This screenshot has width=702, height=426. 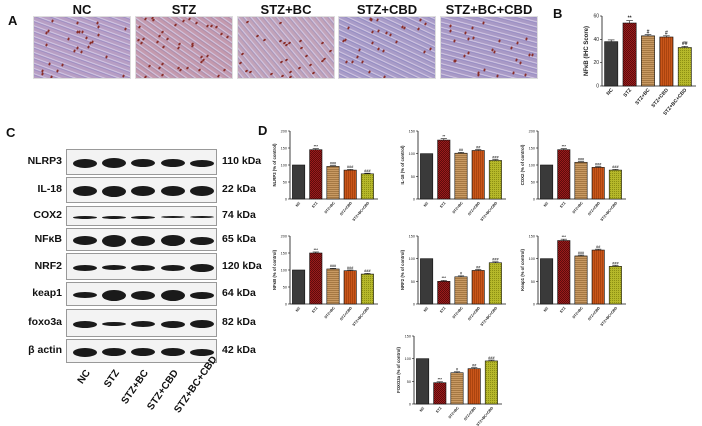 What do you see at coordinates (49, 189) in the screenshot?
I see `protein-label: IL-18` at bounding box center [49, 189].